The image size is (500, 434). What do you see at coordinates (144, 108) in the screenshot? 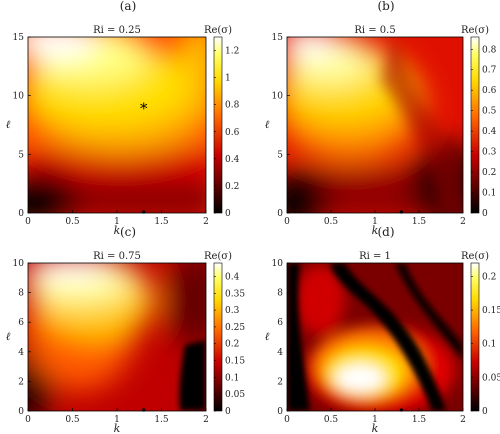
I see `max-growth-marker-a: *` at bounding box center [144, 108].